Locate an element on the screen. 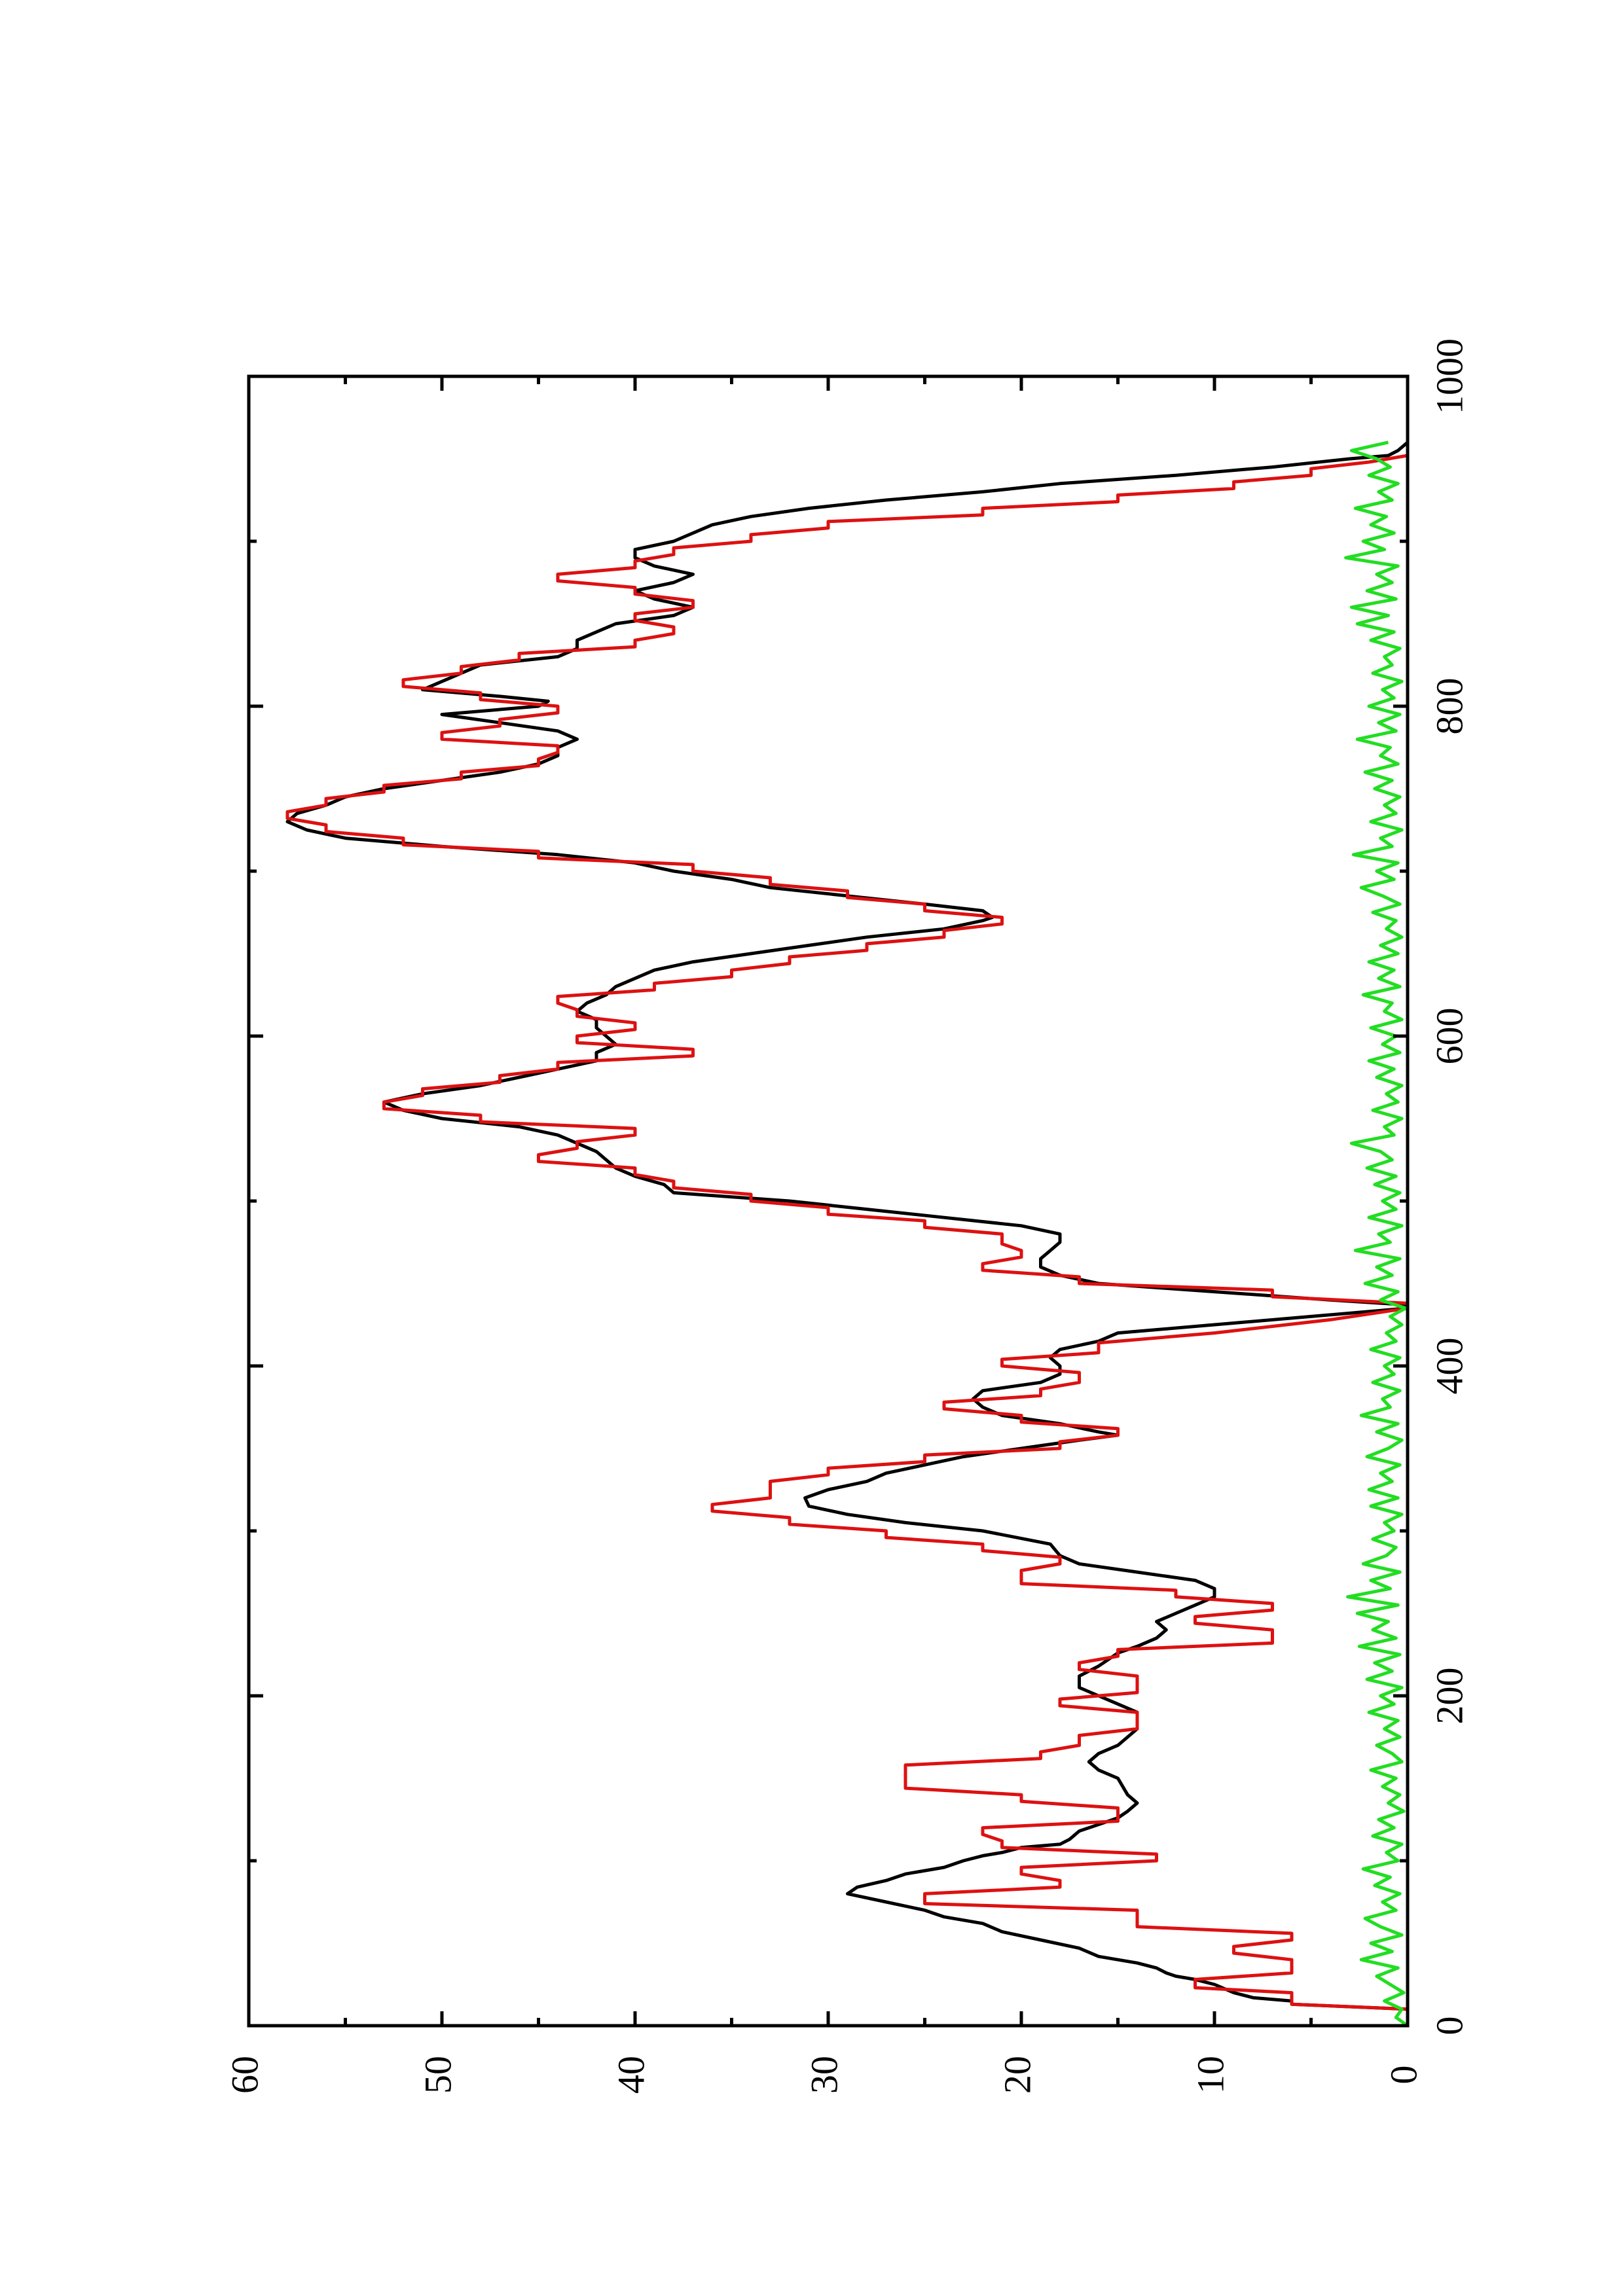 The image size is (1623, 2296). y-tick-label: 60 is located at coordinates (244, 2075).